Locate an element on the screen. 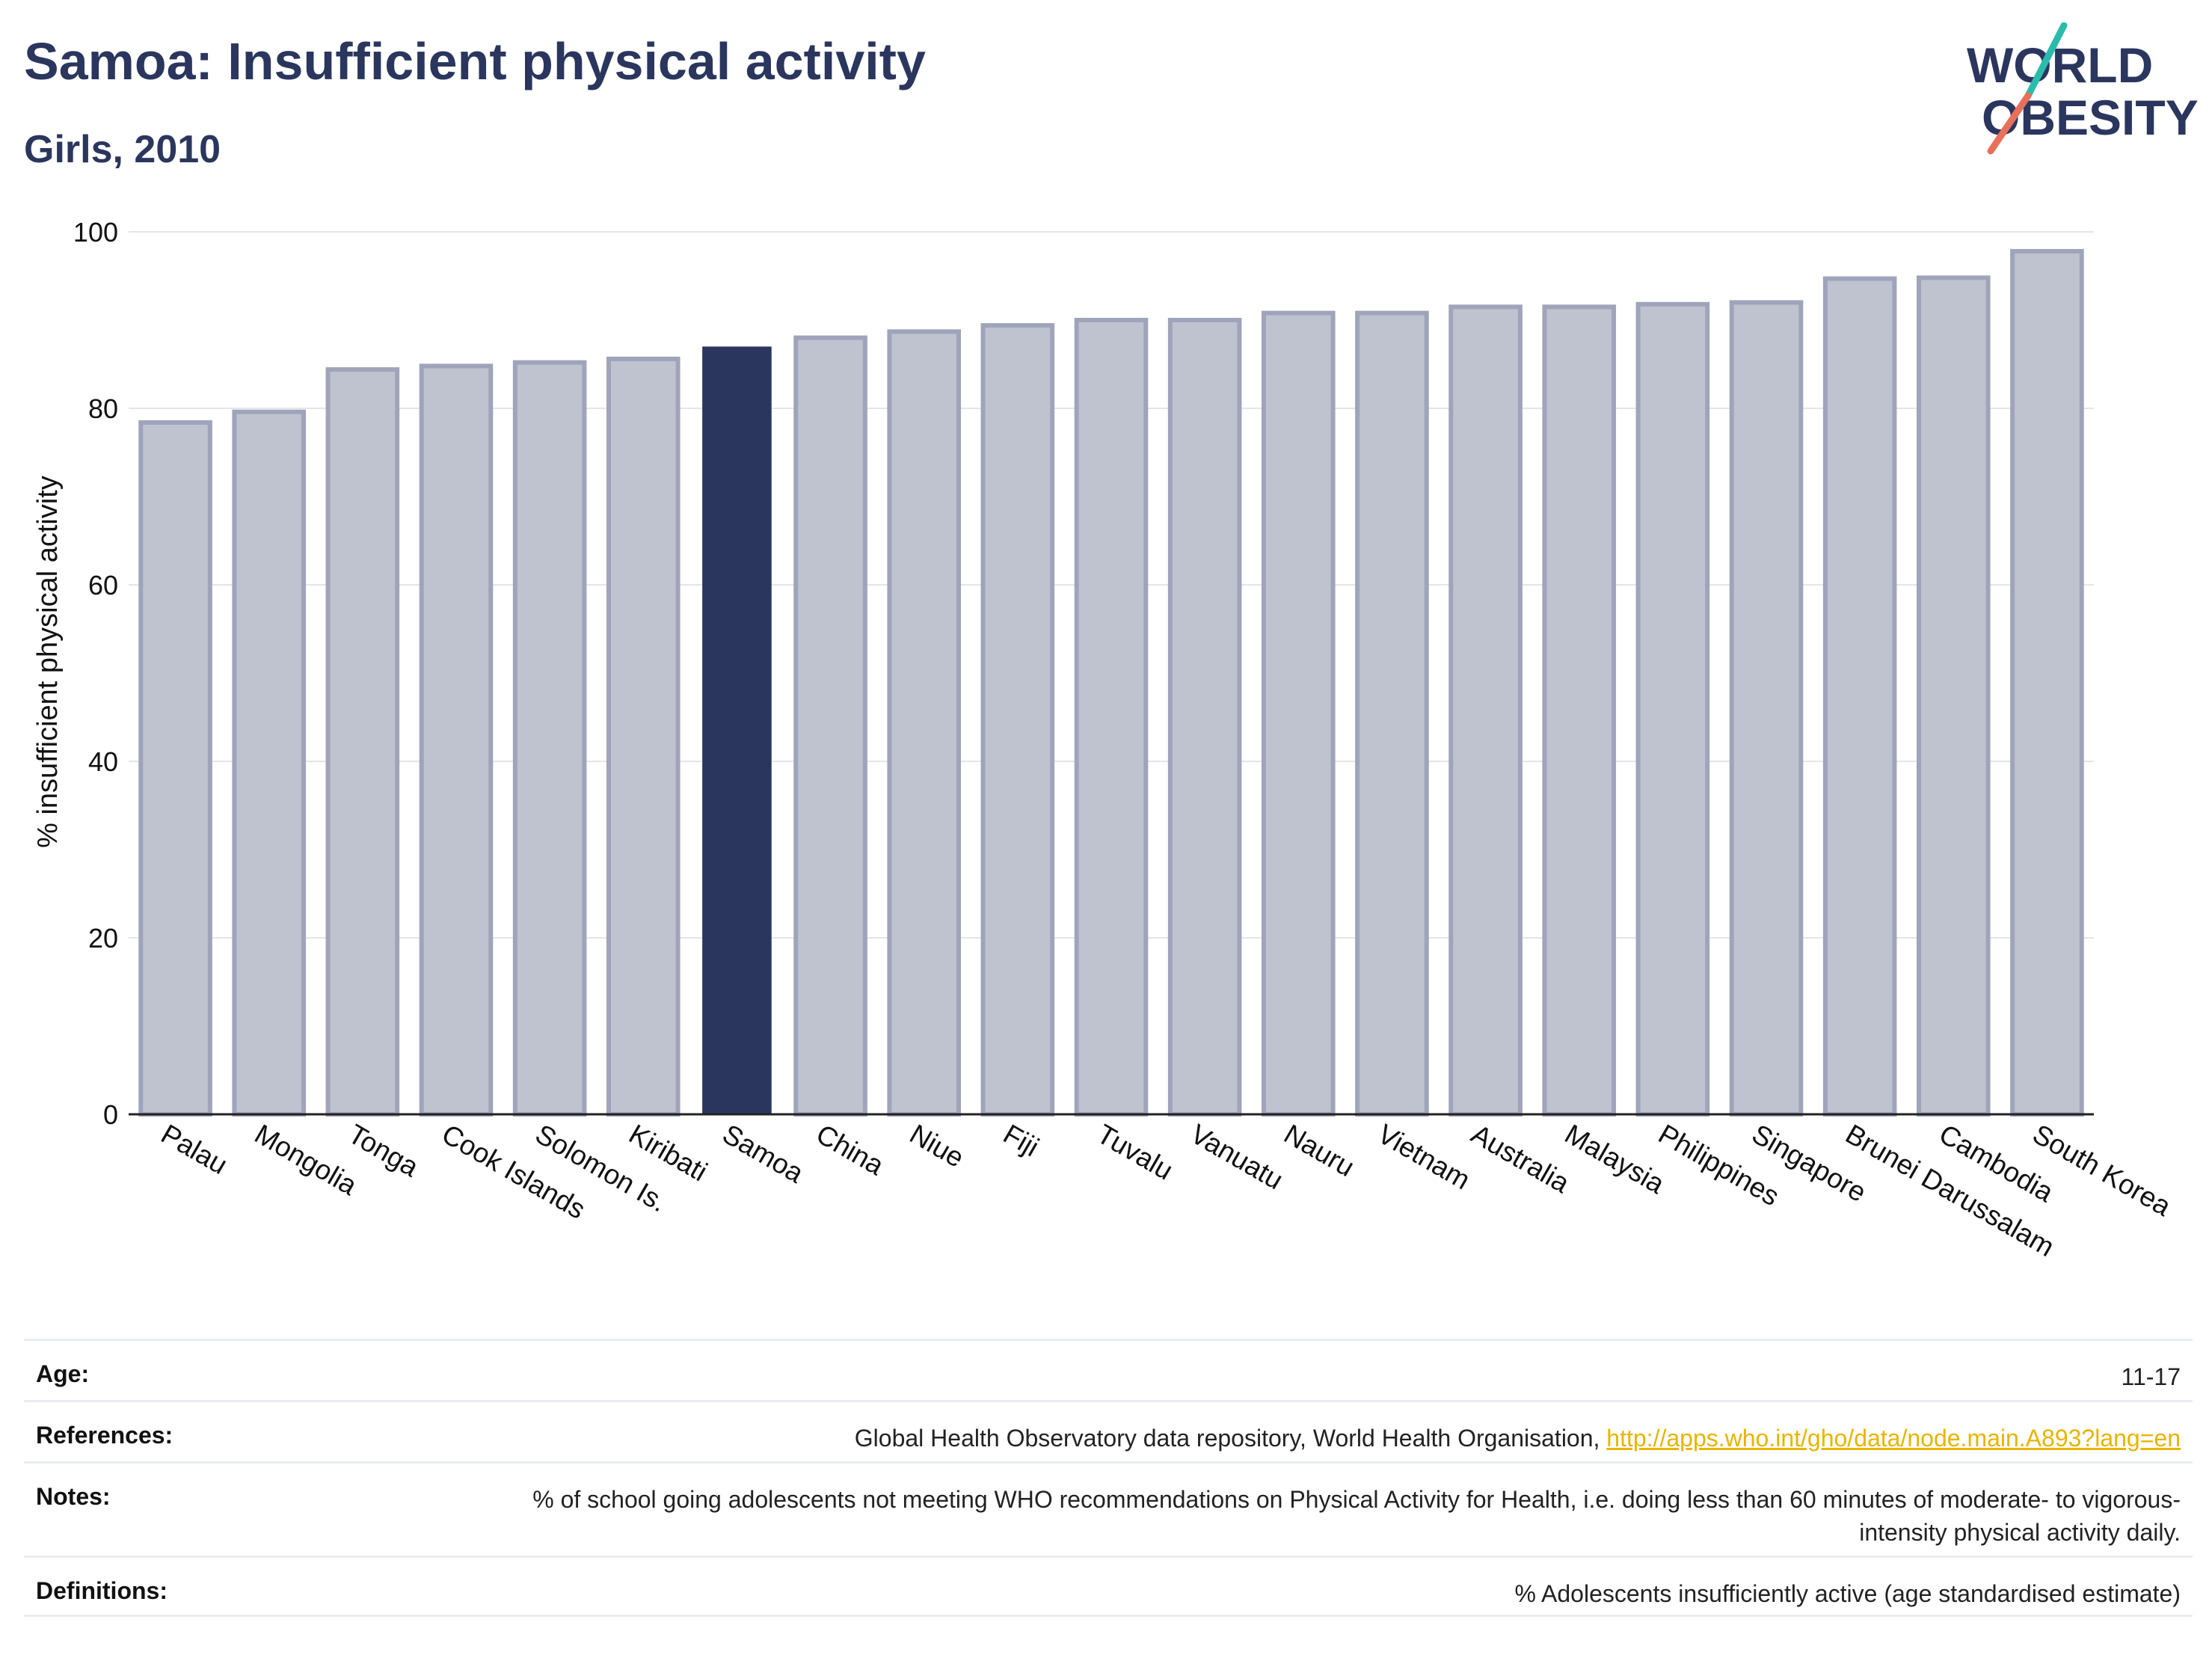  x-tick-label: Fiji is located at coordinates (1021, 1140).